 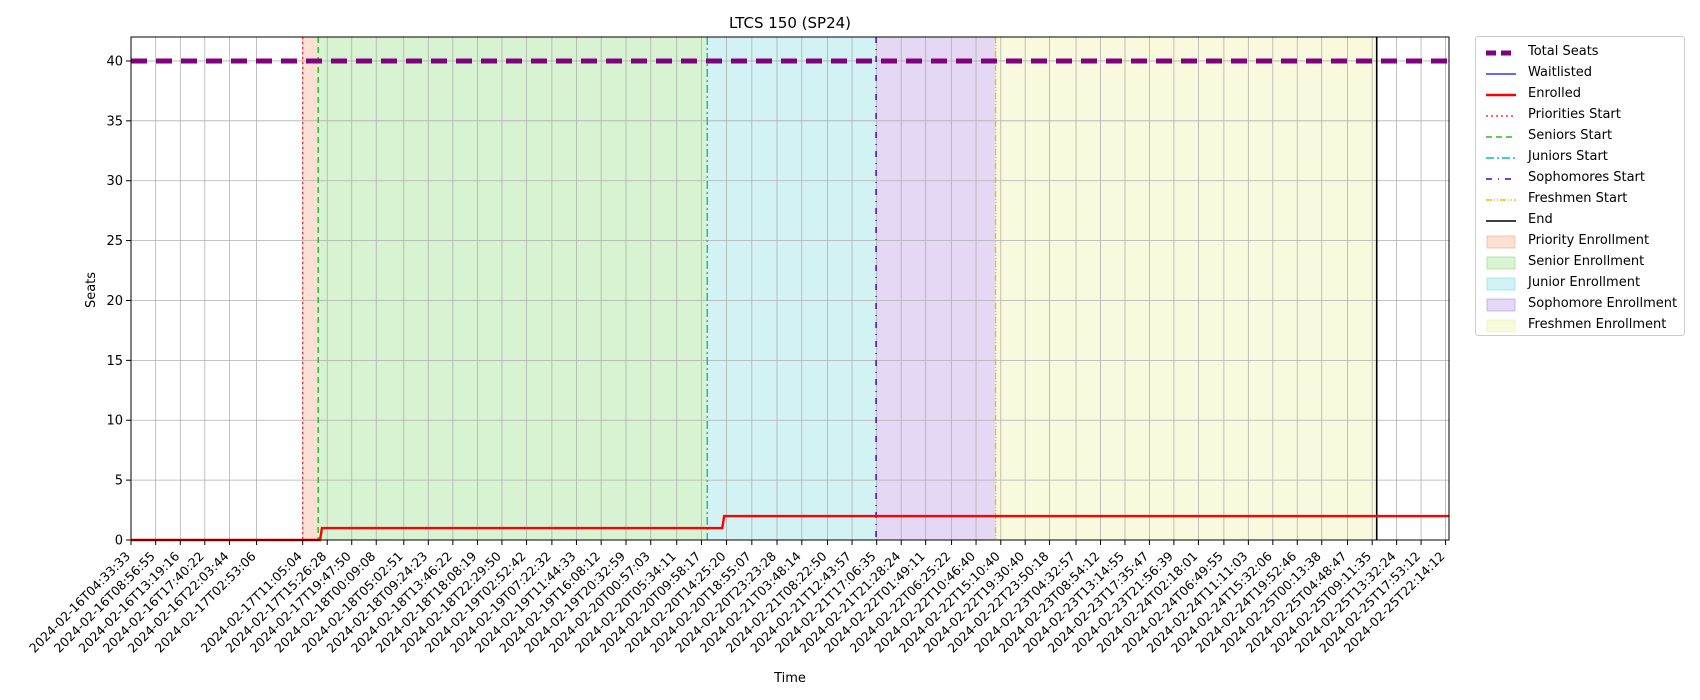 What do you see at coordinates (1554, 93) in the screenshot?
I see `legend-label: Enrolled` at bounding box center [1554, 93].